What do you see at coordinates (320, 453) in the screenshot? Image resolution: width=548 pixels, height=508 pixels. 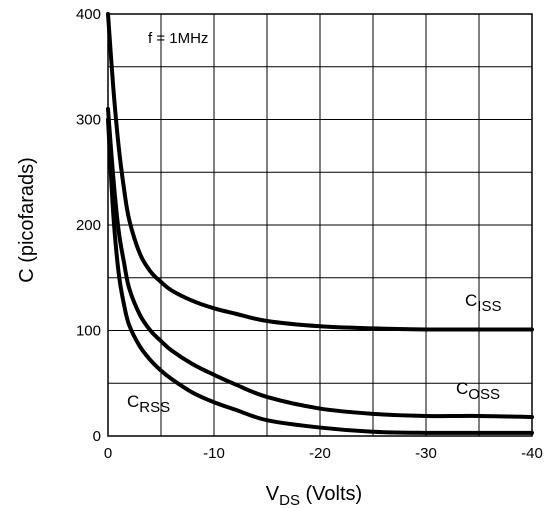 I see `x-tick-label: -20` at bounding box center [320, 453].